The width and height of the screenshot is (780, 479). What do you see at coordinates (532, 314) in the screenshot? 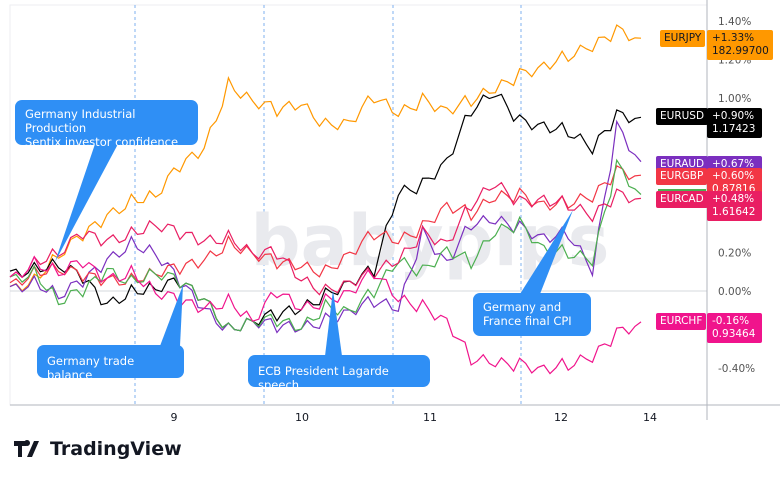
I see `annotation-final-cpi: Germany and France final CPI` at bounding box center [532, 314].